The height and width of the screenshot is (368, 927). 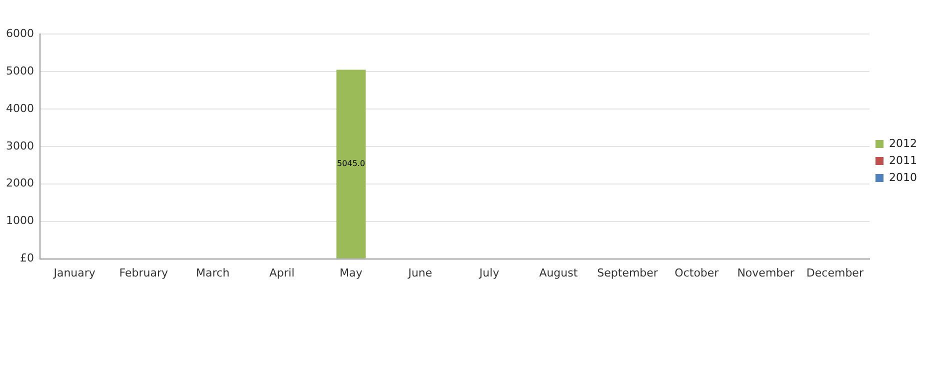 What do you see at coordinates (903, 160) in the screenshot?
I see `legend-label: 2011` at bounding box center [903, 160].